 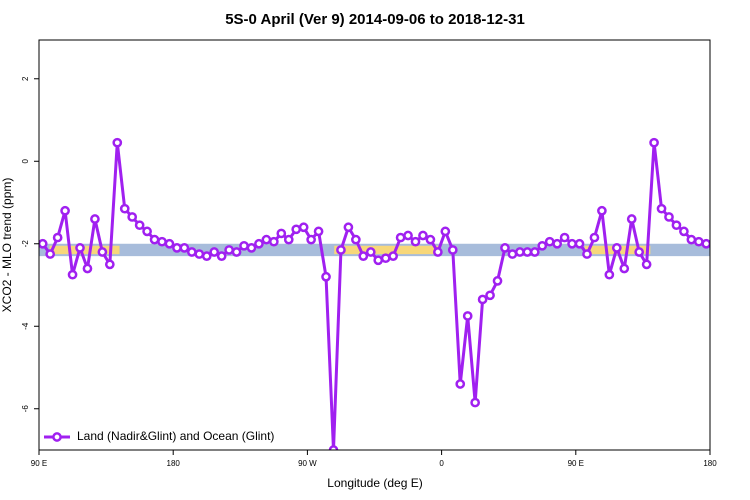 I want to click on y-tick-label: -4, so click(x=25, y=326).